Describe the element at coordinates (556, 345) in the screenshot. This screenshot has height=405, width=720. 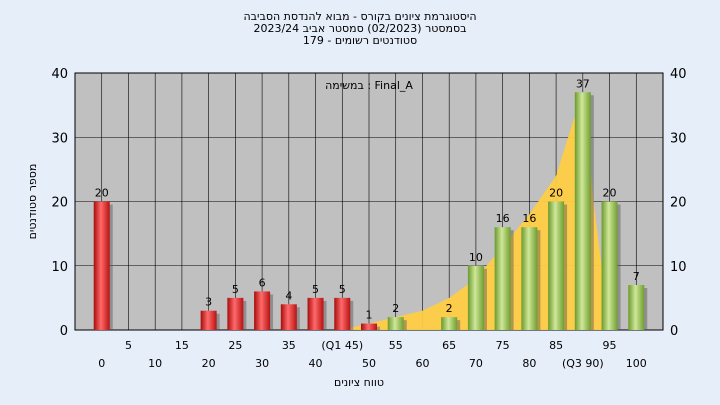
I see `x-tick-label: 85` at that location.